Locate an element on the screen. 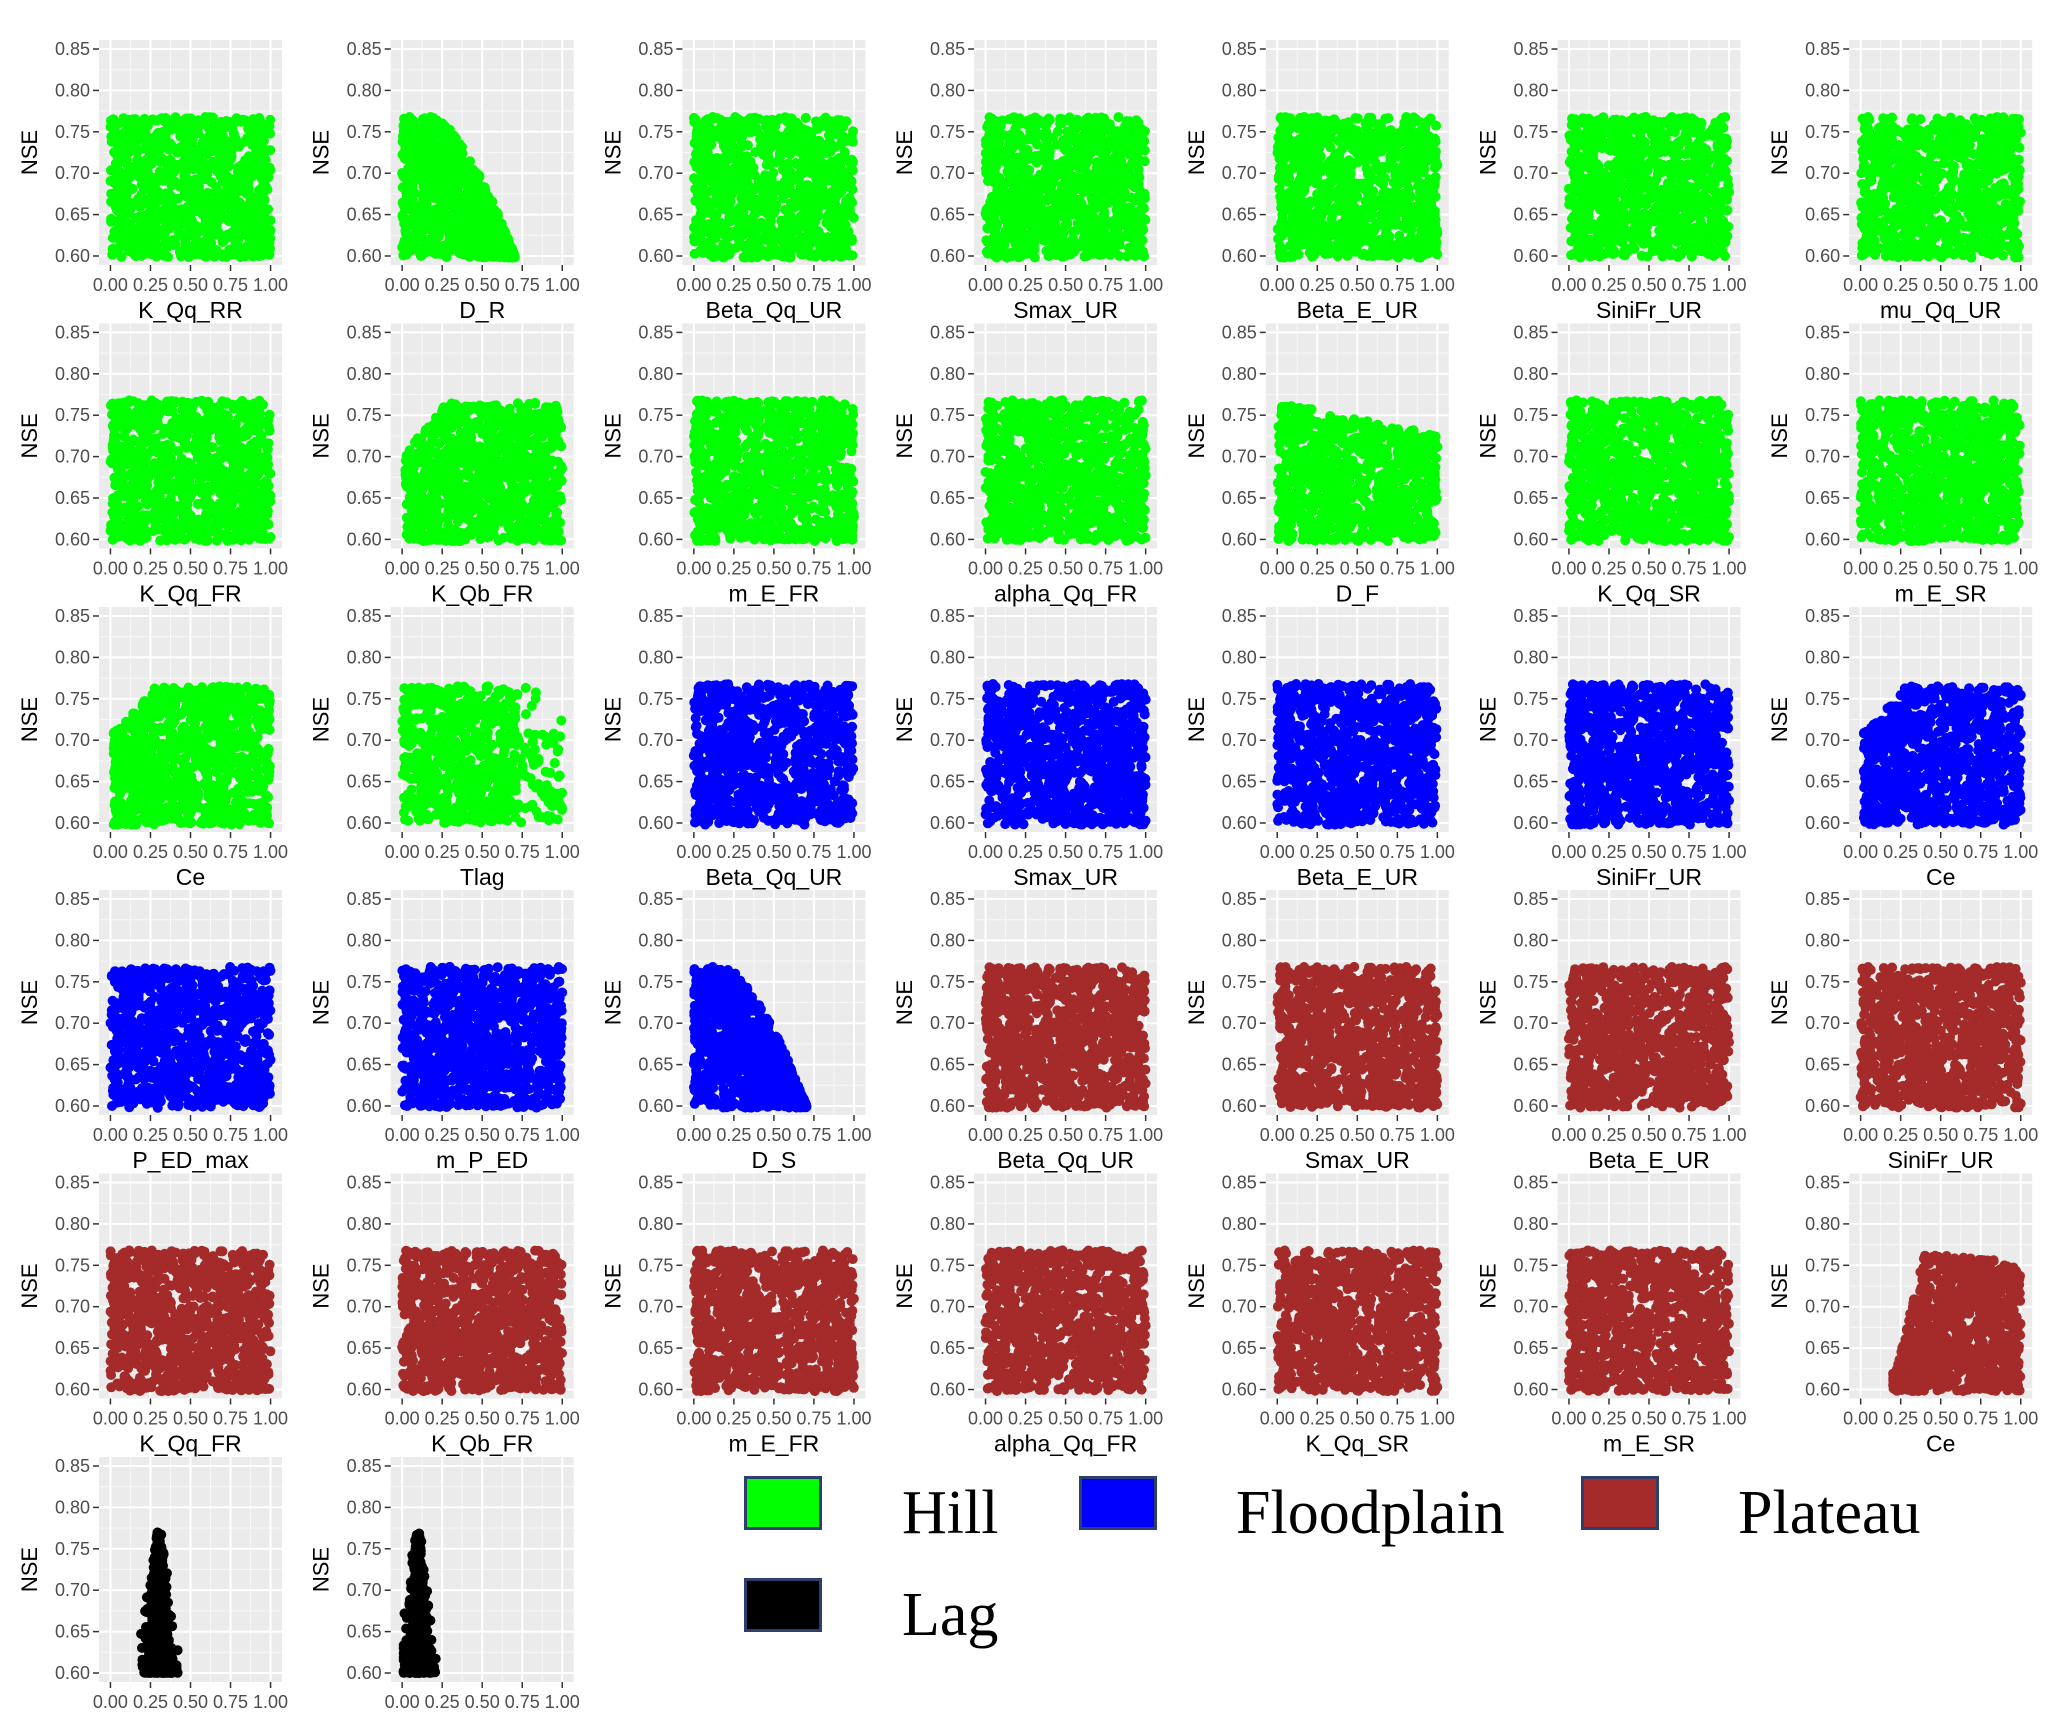 The image size is (2067, 1718). y-tick-label: 0.85 is located at coordinates (364, 49).